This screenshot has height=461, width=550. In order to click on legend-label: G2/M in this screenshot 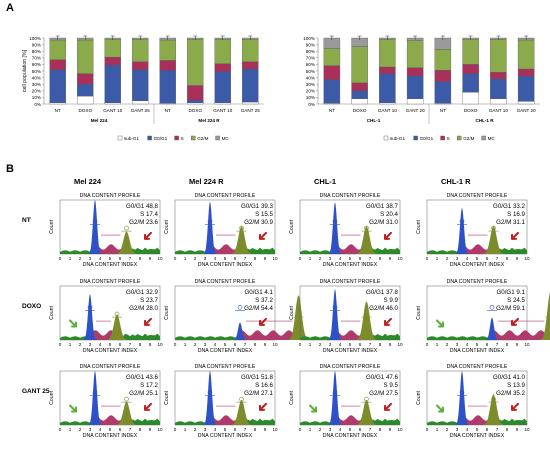, I will do `click(202, 138)`.